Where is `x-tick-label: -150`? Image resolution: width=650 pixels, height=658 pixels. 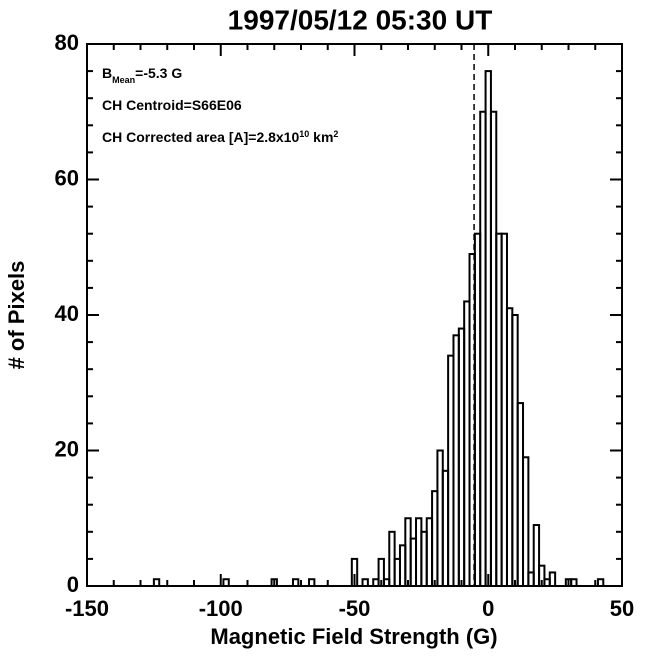
x-tick-label: -150 is located at coordinates (87, 608).